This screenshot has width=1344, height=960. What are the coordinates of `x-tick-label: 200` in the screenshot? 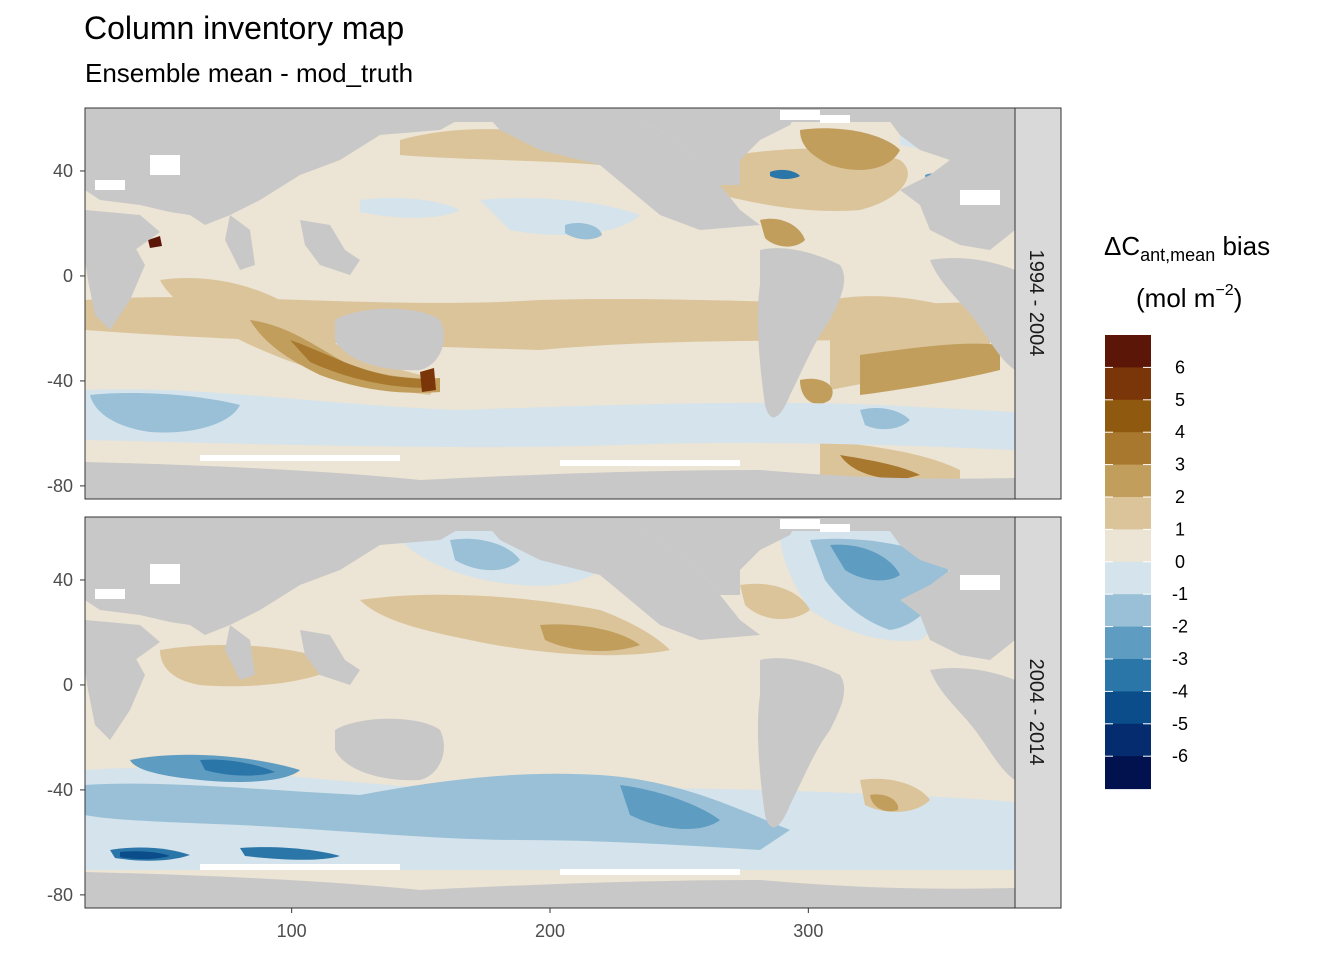 It's located at (550, 931).